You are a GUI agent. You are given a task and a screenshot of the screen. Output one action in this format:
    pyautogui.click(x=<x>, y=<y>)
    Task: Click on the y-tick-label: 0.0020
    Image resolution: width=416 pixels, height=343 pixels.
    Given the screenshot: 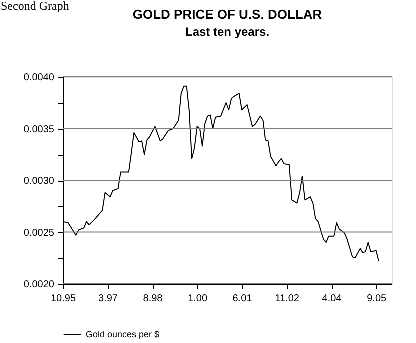 What is the action you would take?
    pyautogui.click(x=39, y=285)
    